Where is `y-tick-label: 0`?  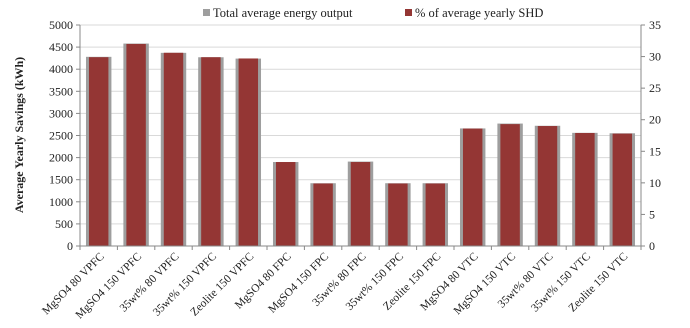 y-tick-label: 0 is located at coordinates (70, 246).